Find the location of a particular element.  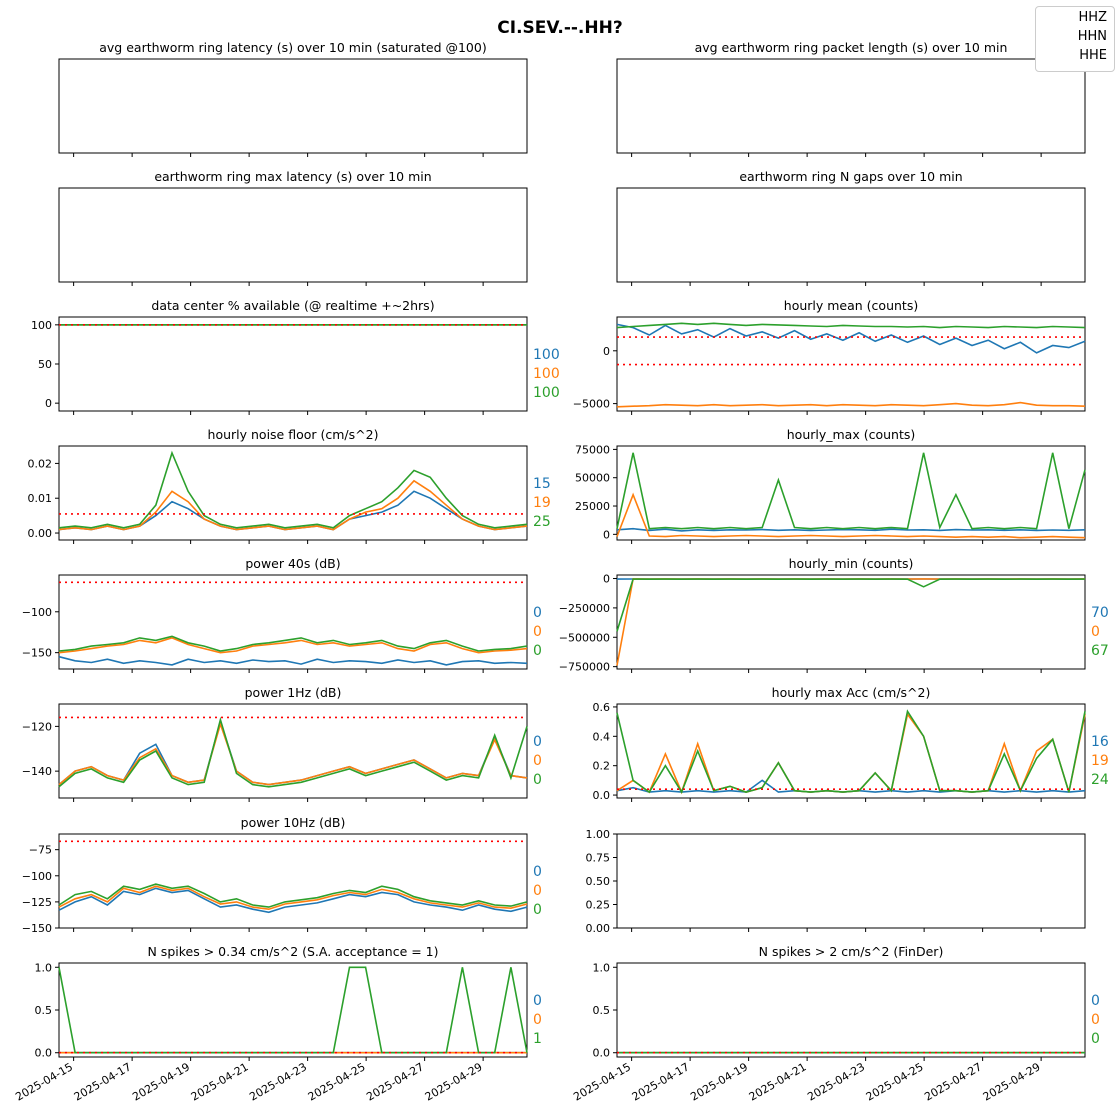

y-tick-label: 50000 is located at coordinates (592, 478).